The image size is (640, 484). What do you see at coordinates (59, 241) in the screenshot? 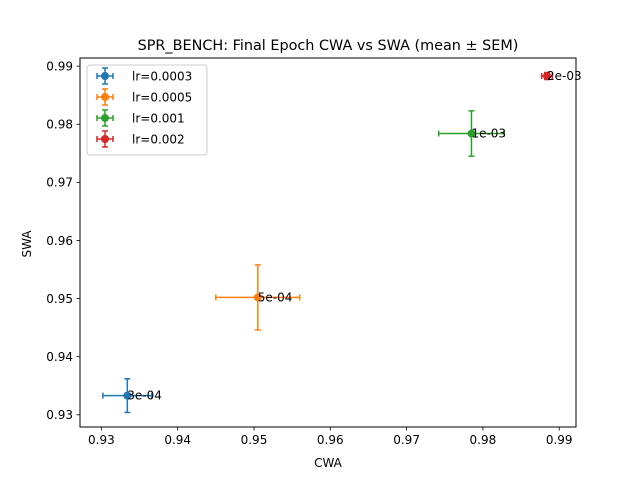
I see `y-tick-label: 0.96` at bounding box center [59, 241].